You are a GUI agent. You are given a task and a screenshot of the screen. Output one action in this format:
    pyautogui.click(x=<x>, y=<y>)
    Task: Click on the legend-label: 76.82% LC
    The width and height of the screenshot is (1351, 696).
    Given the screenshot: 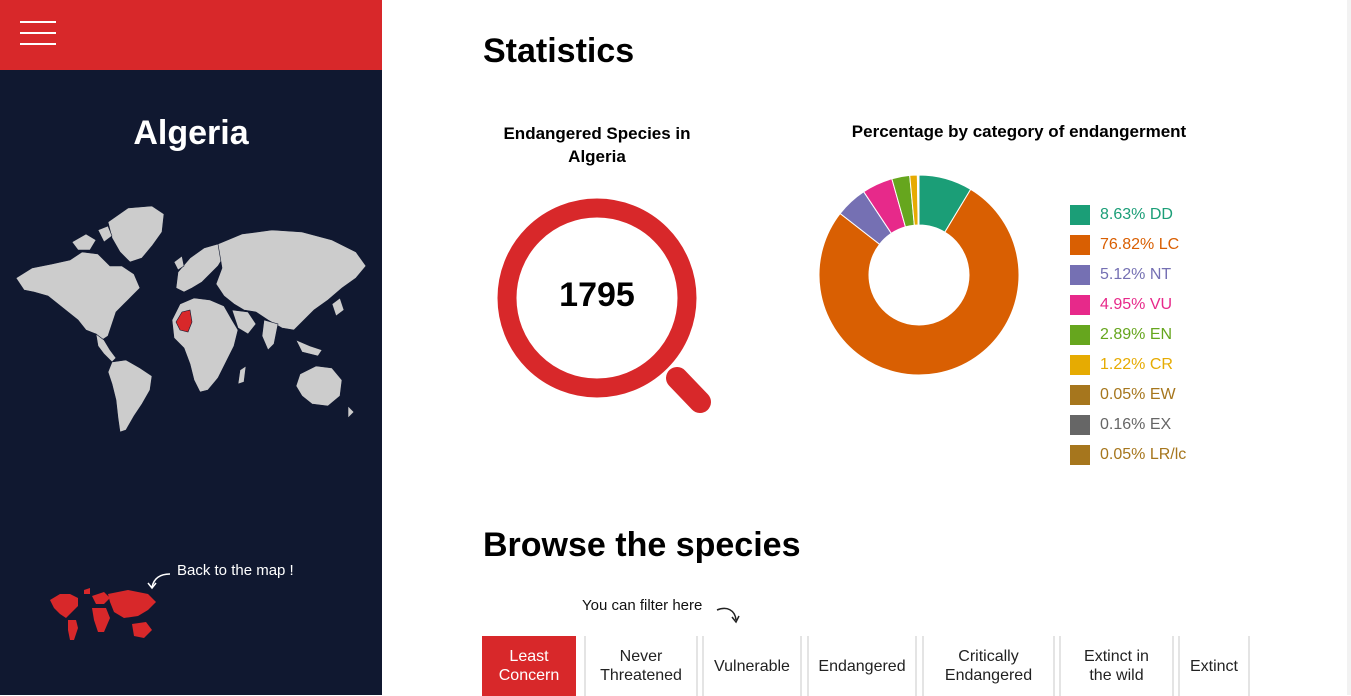 What is the action you would take?
    pyautogui.click(x=1139, y=245)
    